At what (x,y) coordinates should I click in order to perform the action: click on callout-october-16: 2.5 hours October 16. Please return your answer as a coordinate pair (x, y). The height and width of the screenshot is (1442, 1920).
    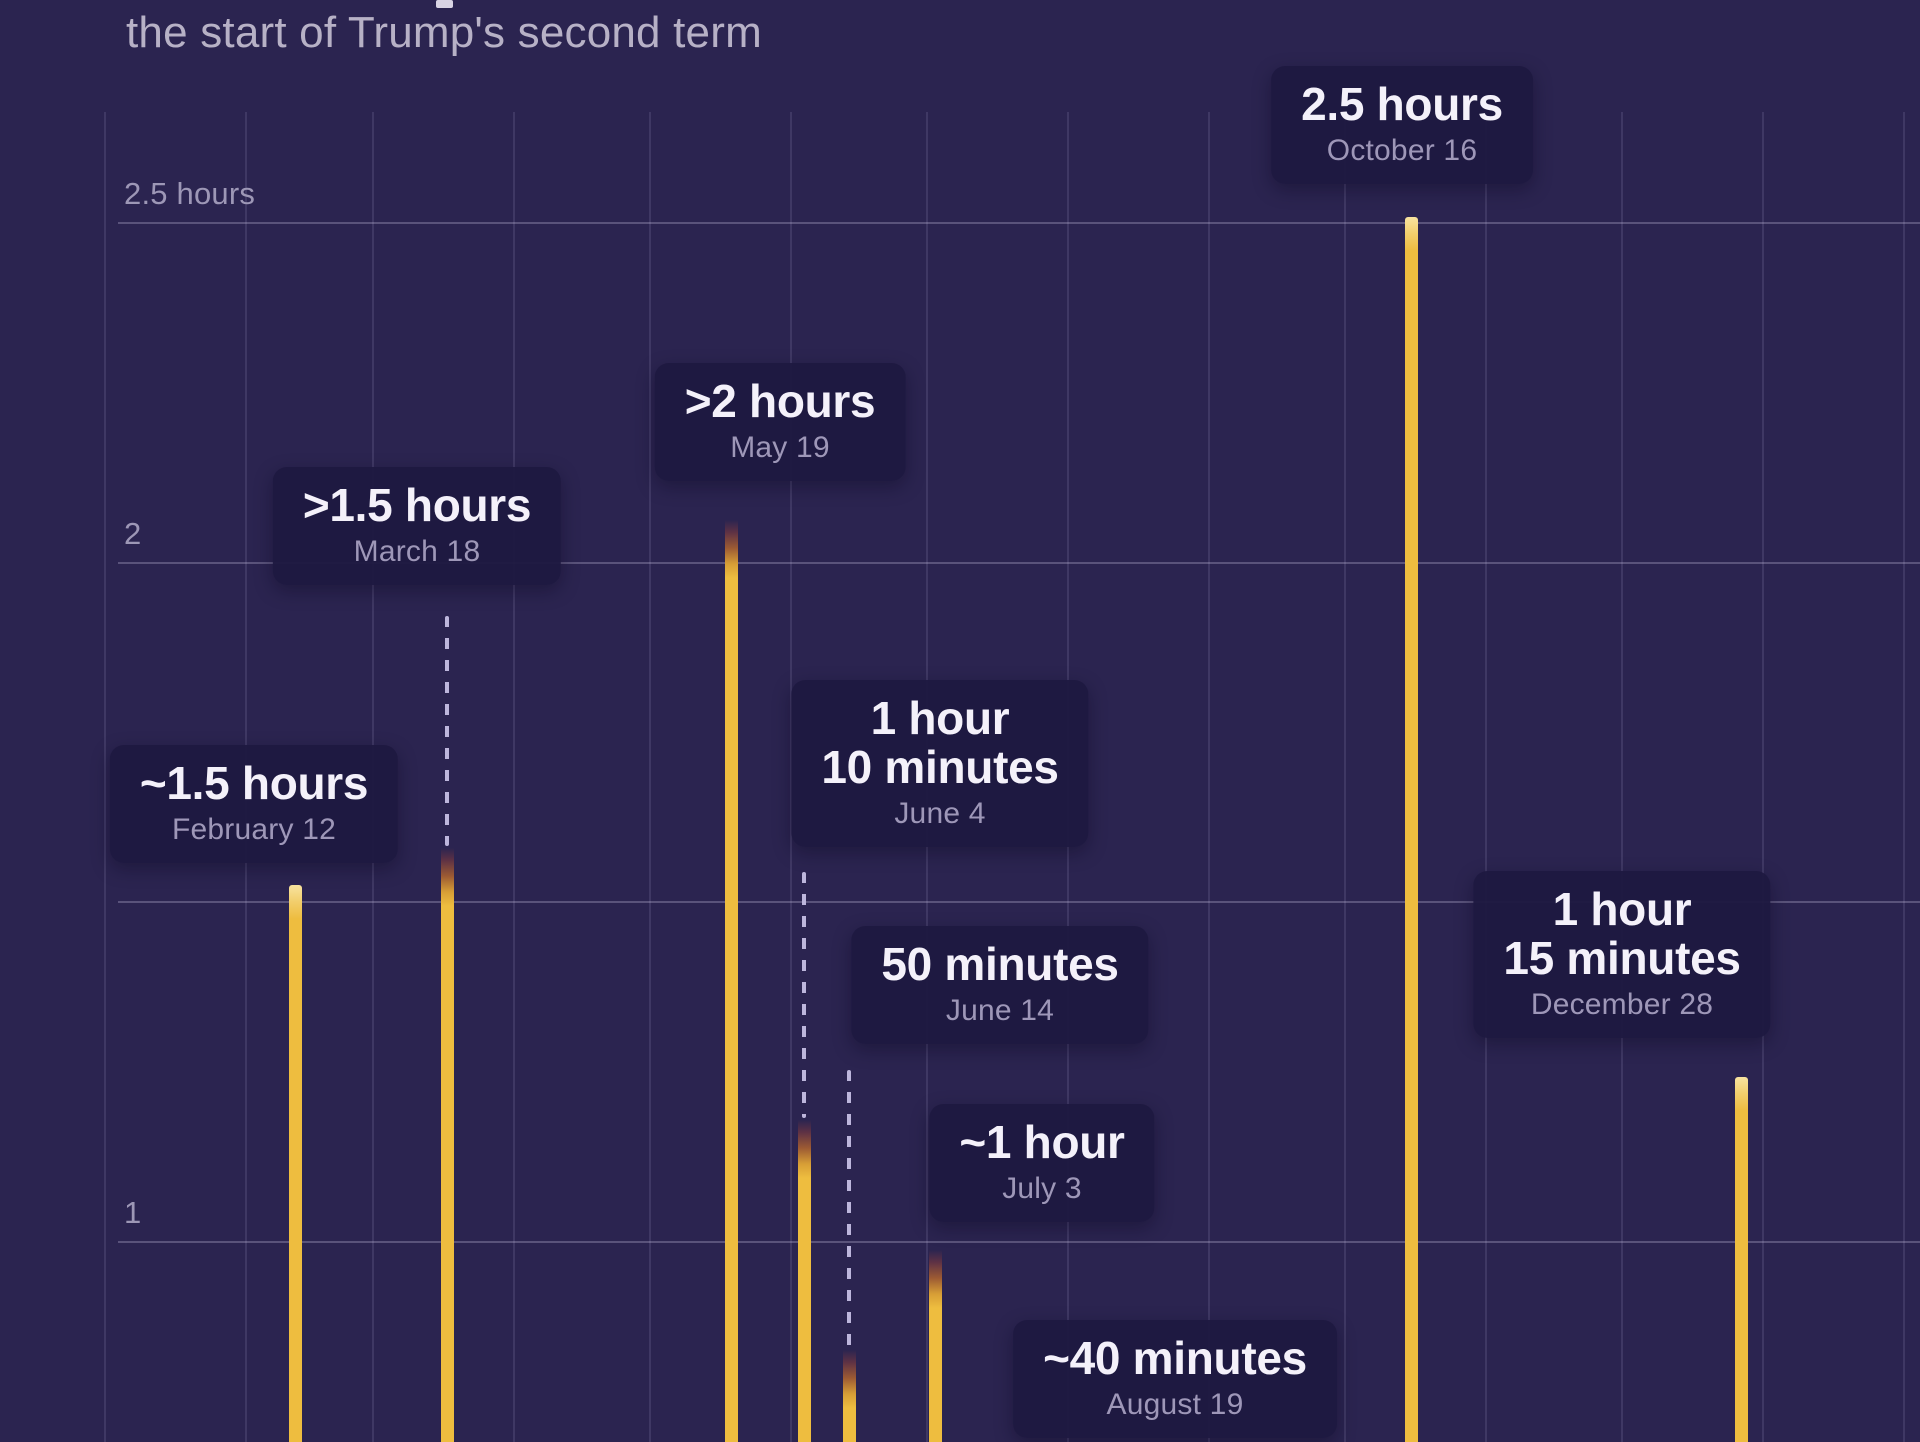
    Looking at the image, I should click on (1402, 125).